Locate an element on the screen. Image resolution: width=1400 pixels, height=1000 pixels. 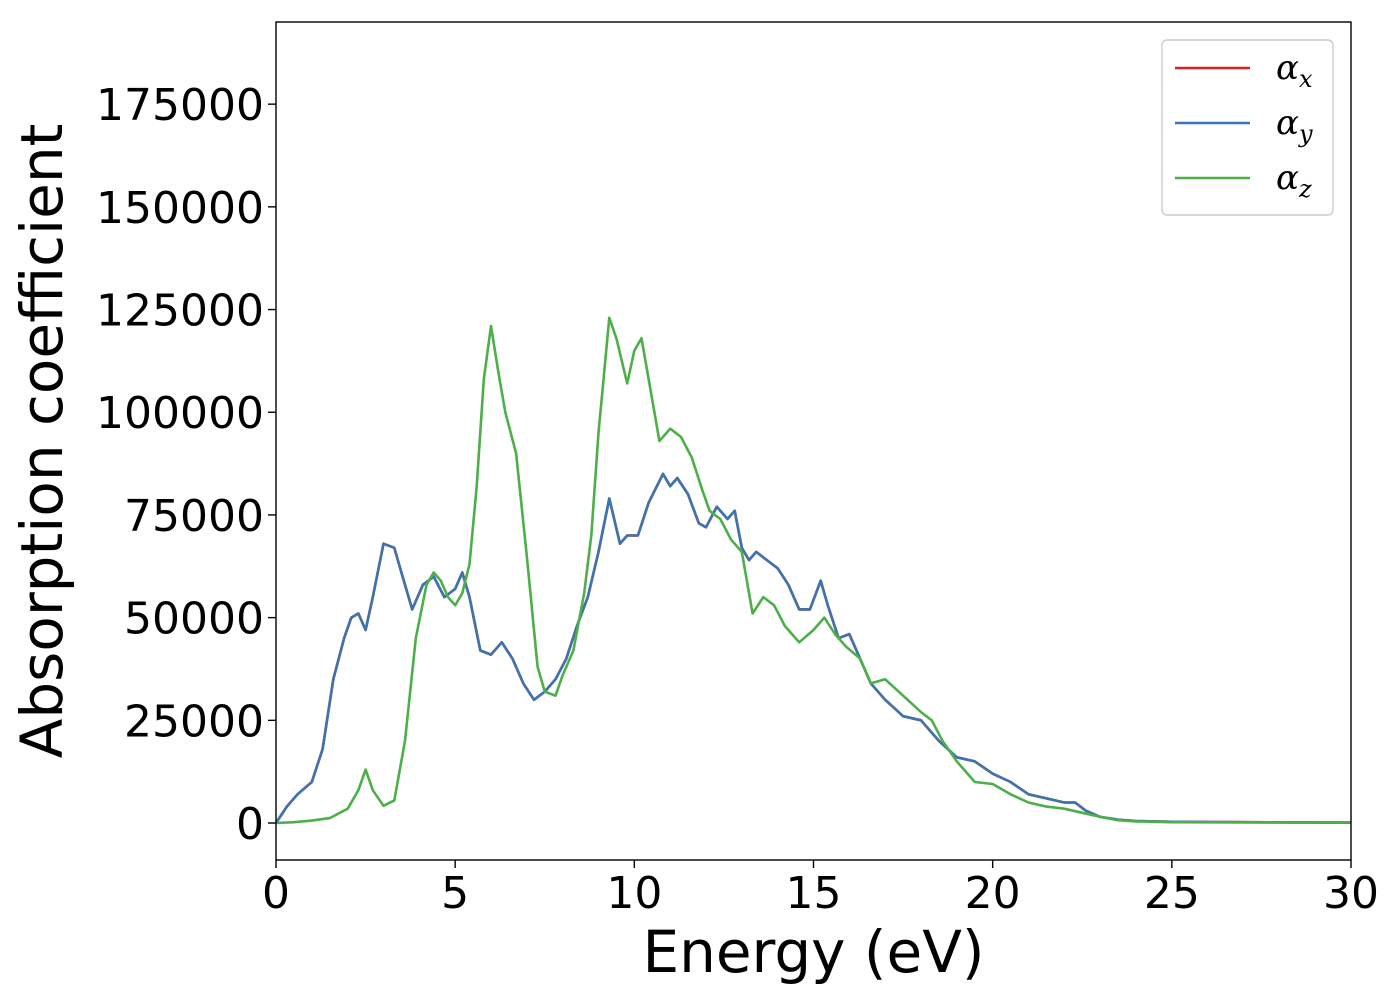
legend-box is located at coordinates (1247, 127).